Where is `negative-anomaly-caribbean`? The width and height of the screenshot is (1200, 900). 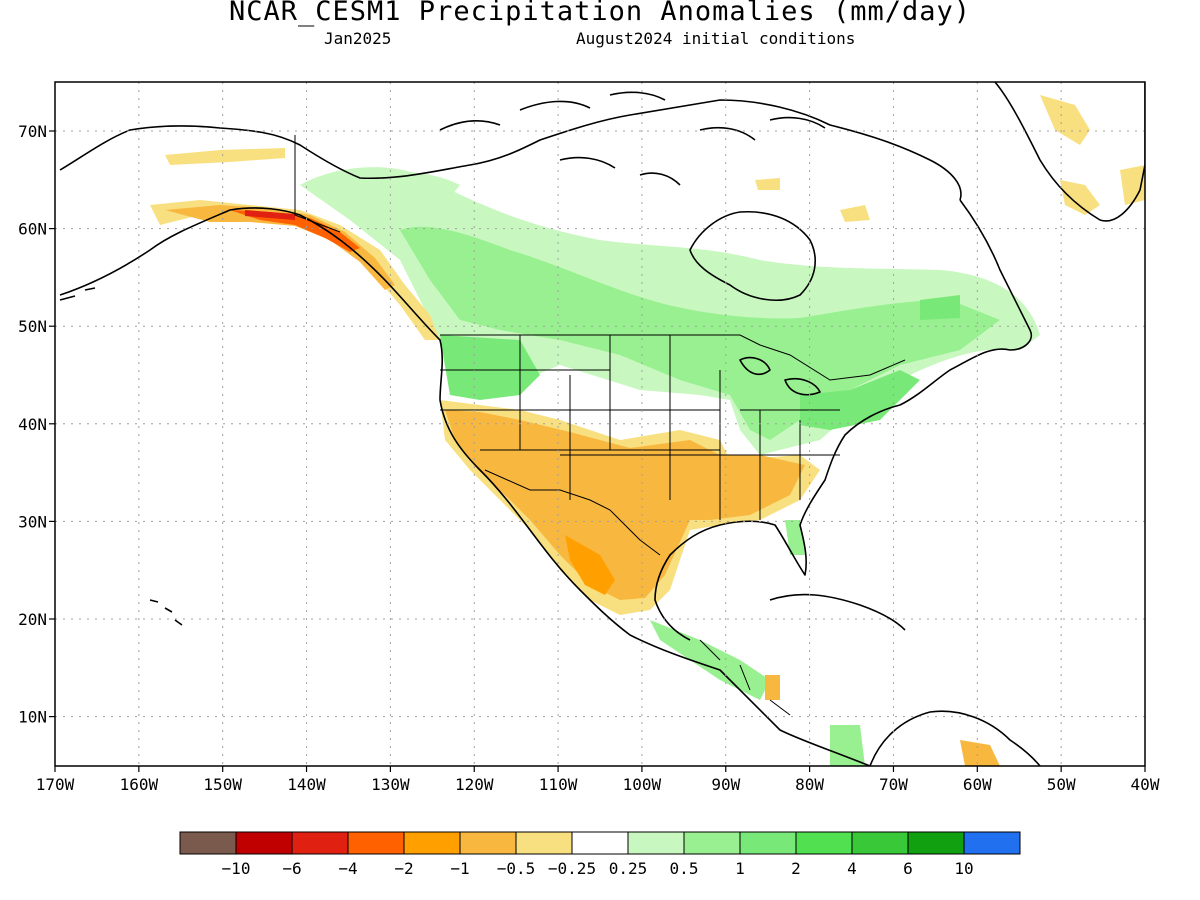
negative-anomaly-caribbean is located at coordinates (980, 753).